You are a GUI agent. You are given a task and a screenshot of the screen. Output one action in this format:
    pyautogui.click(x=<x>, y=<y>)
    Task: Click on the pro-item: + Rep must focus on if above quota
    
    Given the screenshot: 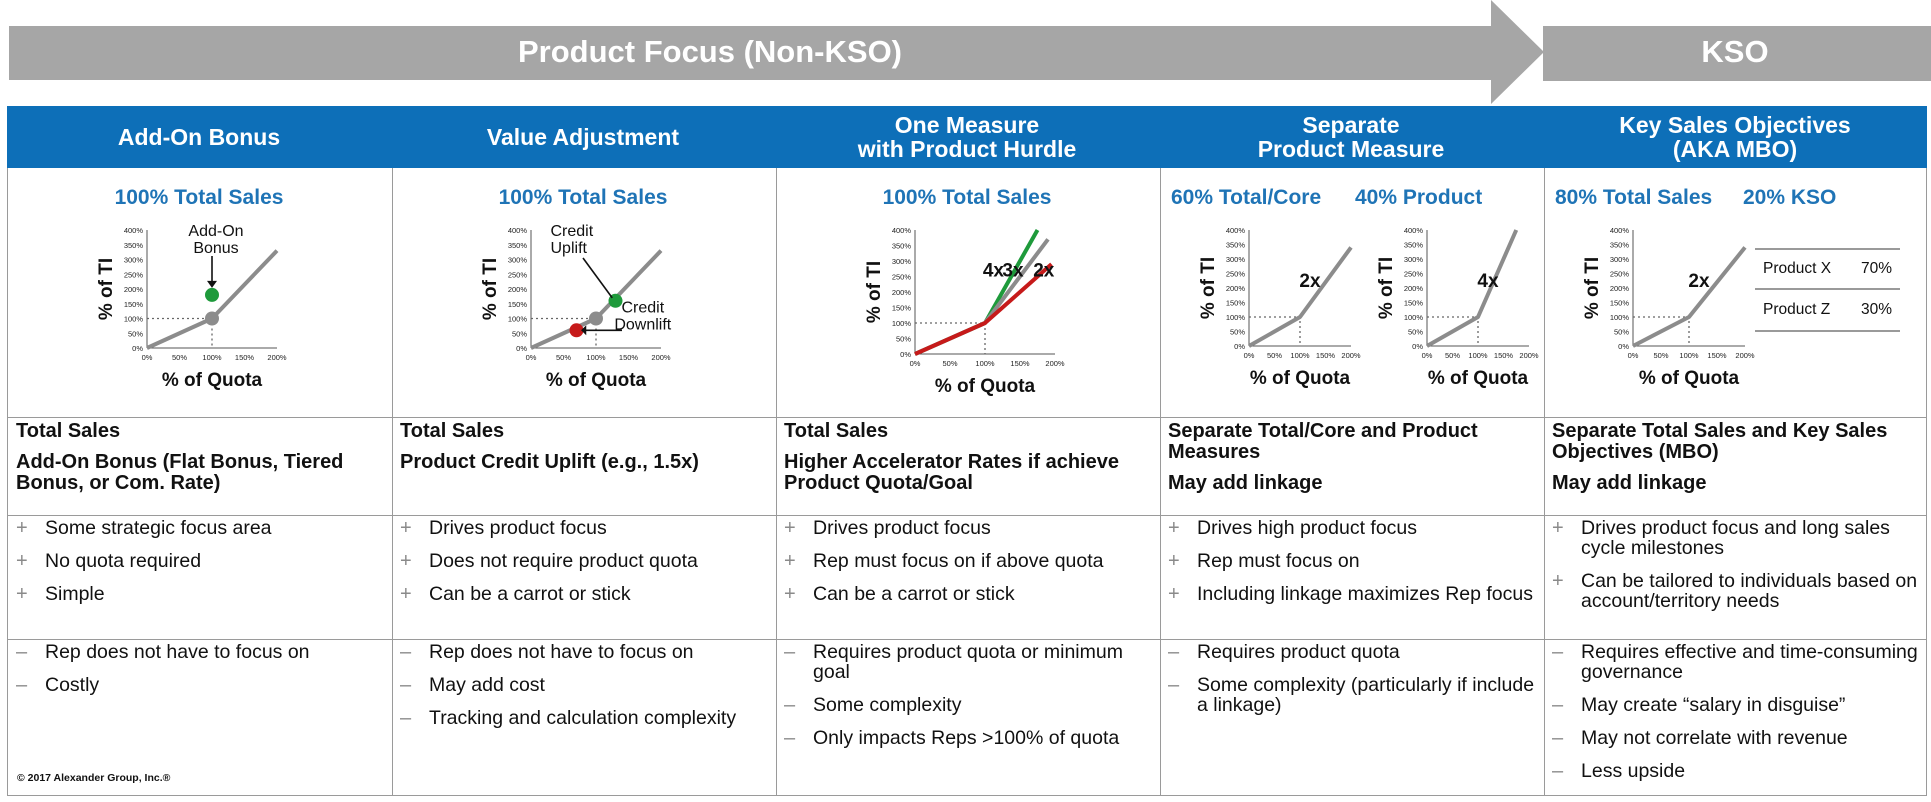 What is the action you would take?
    pyautogui.click(x=967, y=561)
    